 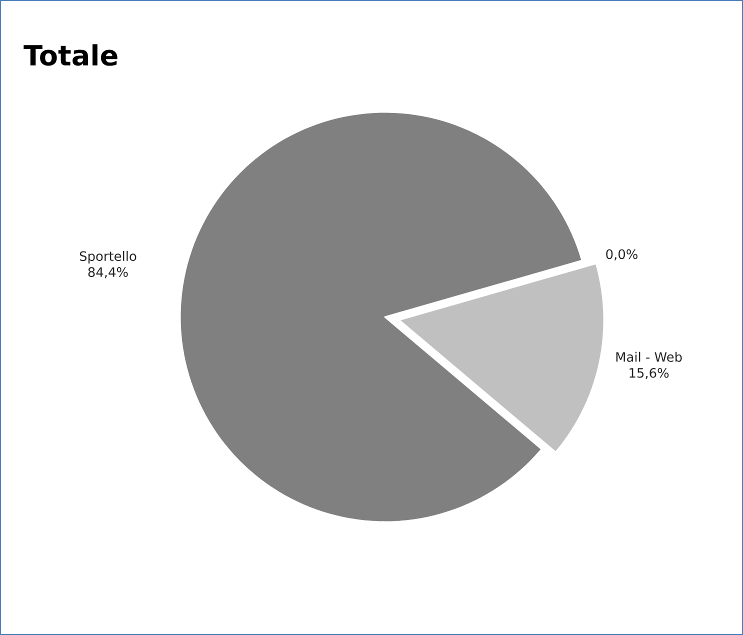 What do you see at coordinates (108, 257) in the screenshot?
I see `slice-label: Sportello` at bounding box center [108, 257].